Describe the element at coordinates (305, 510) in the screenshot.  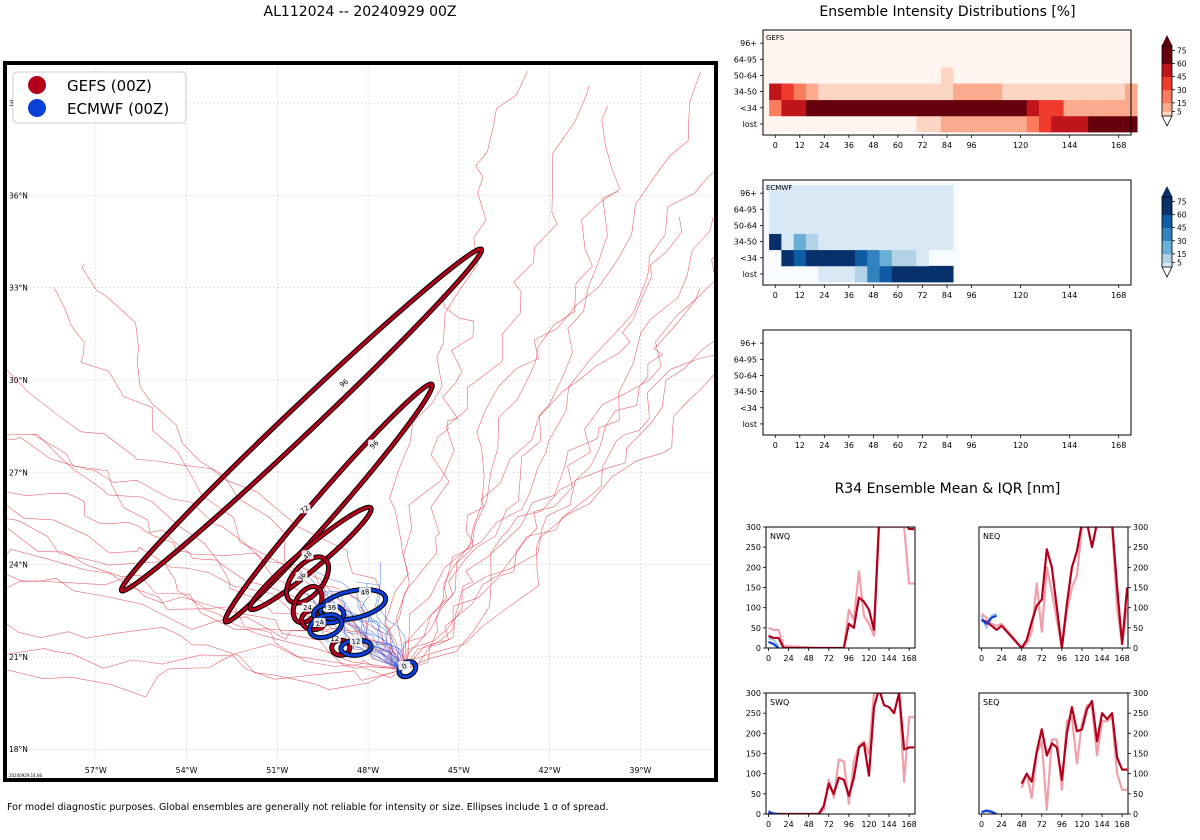
I see `ellipse-hour-label: 72` at that location.